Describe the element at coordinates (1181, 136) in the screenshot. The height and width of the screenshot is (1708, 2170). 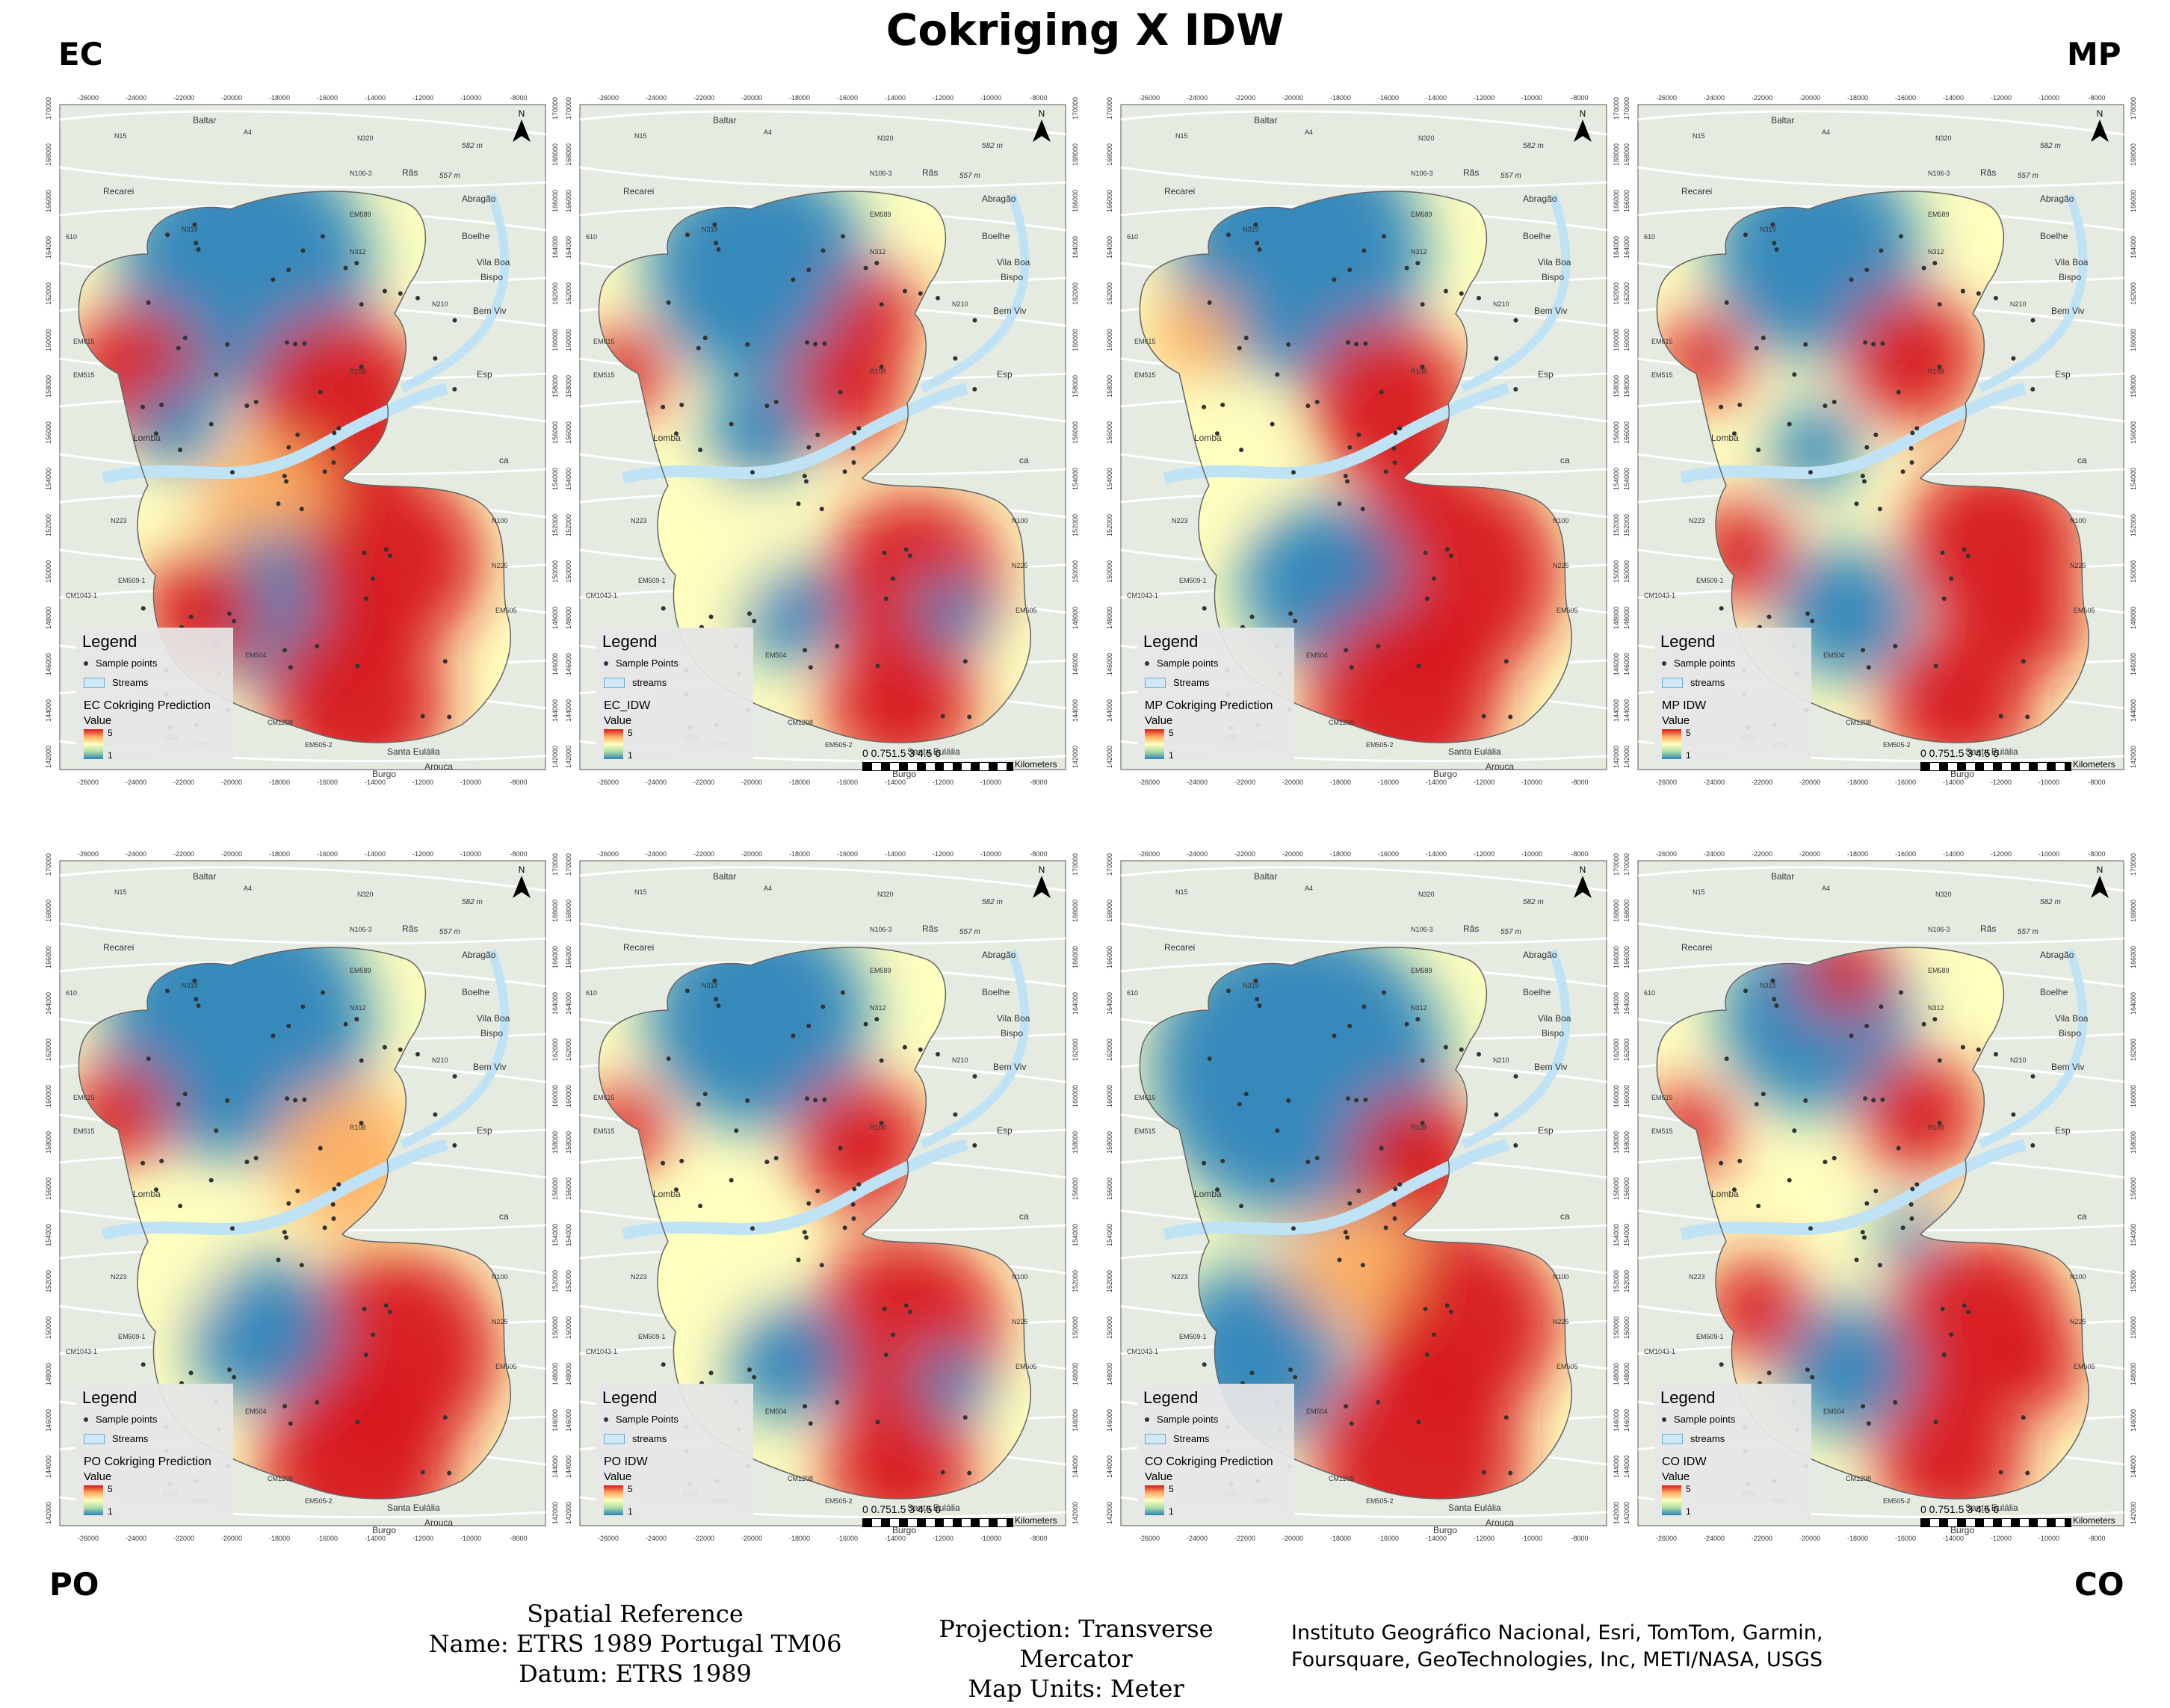
I see `road-label: N15` at that location.